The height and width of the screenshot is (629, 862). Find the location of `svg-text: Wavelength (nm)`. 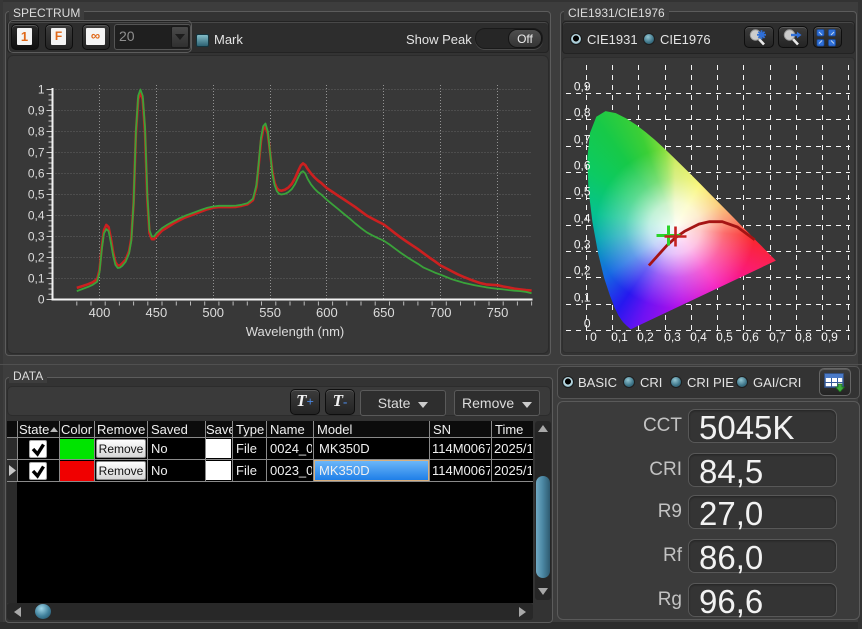

svg-text: Wavelength (nm) is located at coordinates (295, 331).